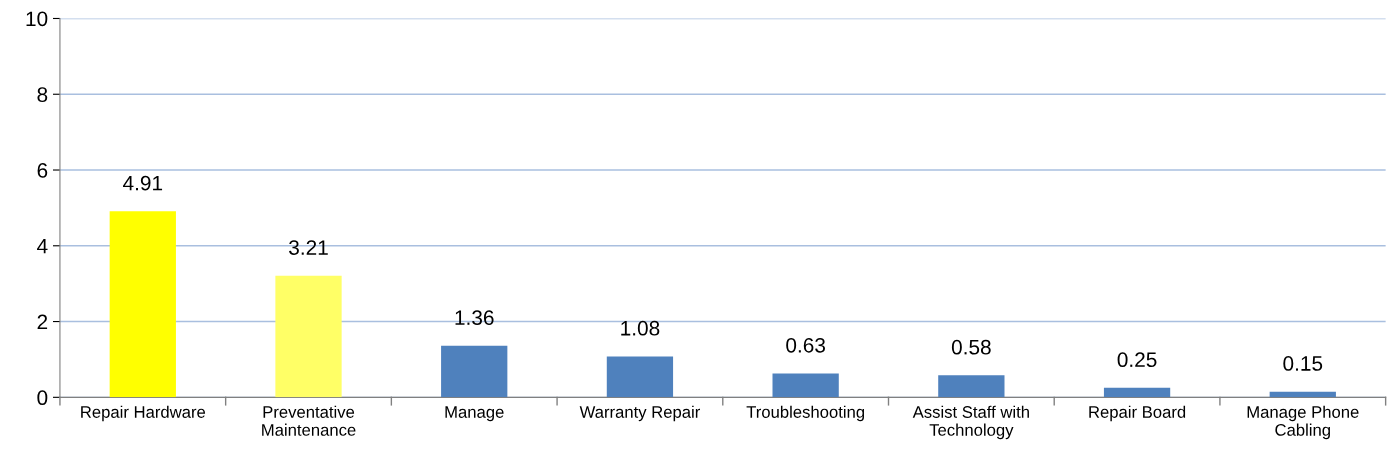  I want to click on x-tick-label: Manage Phone Cabling, so click(1303, 422).